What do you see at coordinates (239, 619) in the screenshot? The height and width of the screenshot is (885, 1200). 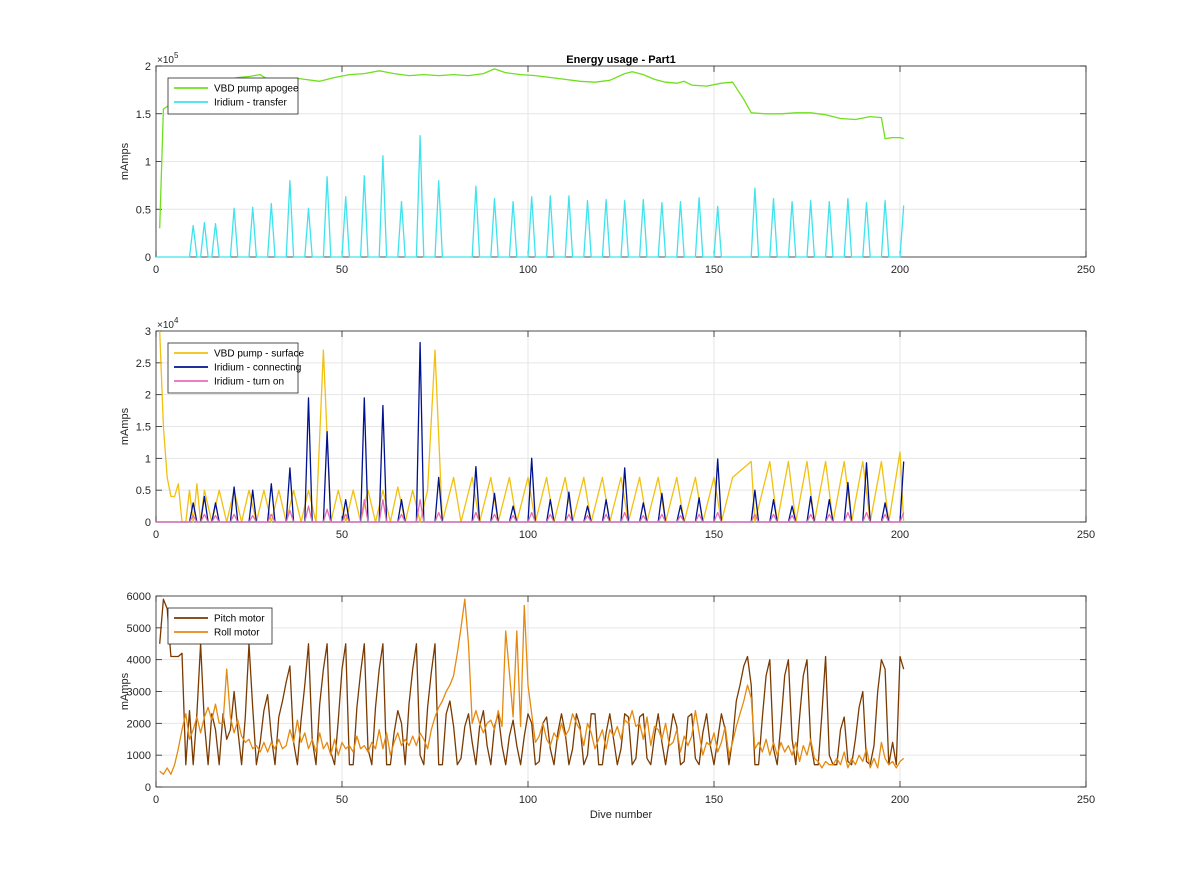 I see `legend-label: Pitch motor` at bounding box center [239, 619].